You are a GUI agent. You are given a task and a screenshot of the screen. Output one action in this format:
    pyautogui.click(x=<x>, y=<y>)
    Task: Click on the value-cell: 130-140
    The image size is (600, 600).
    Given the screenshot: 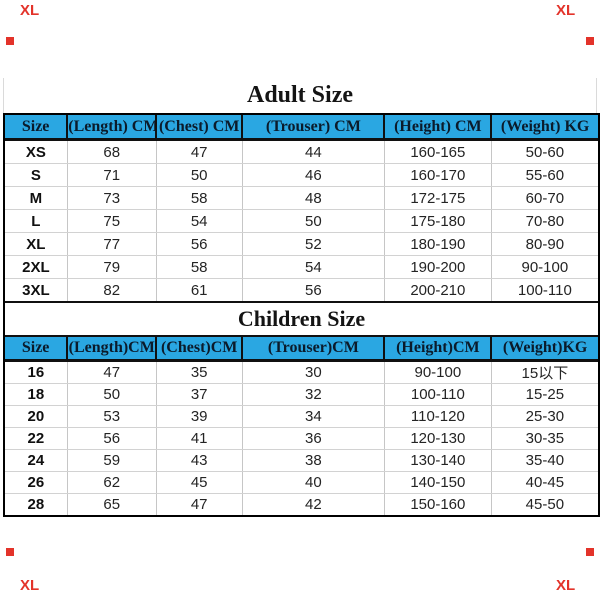 What is the action you would take?
    pyautogui.click(x=438, y=460)
    